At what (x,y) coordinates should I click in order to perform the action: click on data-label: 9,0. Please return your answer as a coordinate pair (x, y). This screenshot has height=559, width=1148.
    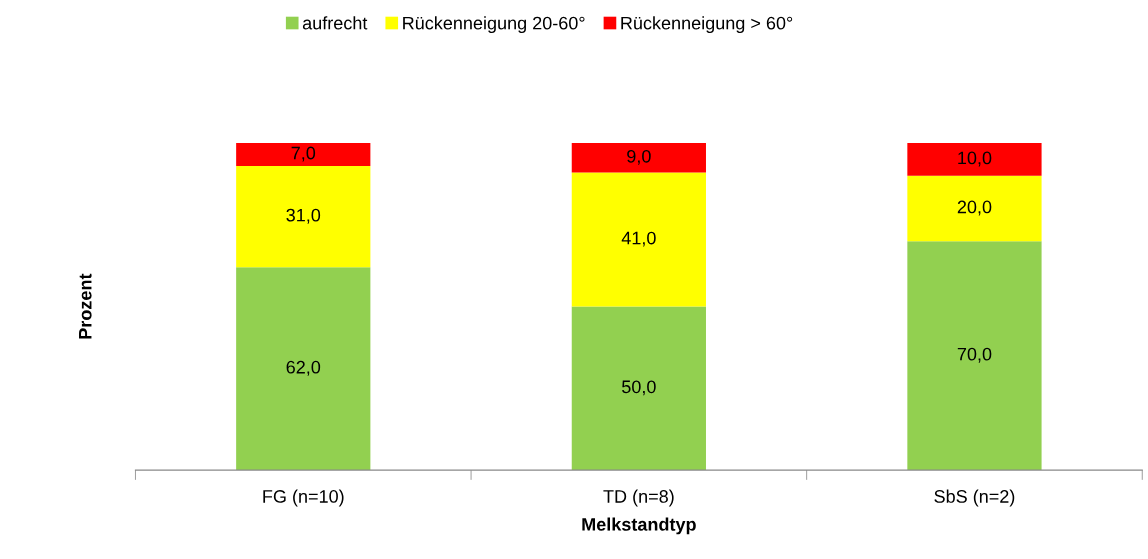
    Looking at the image, I should click on (639, 157).